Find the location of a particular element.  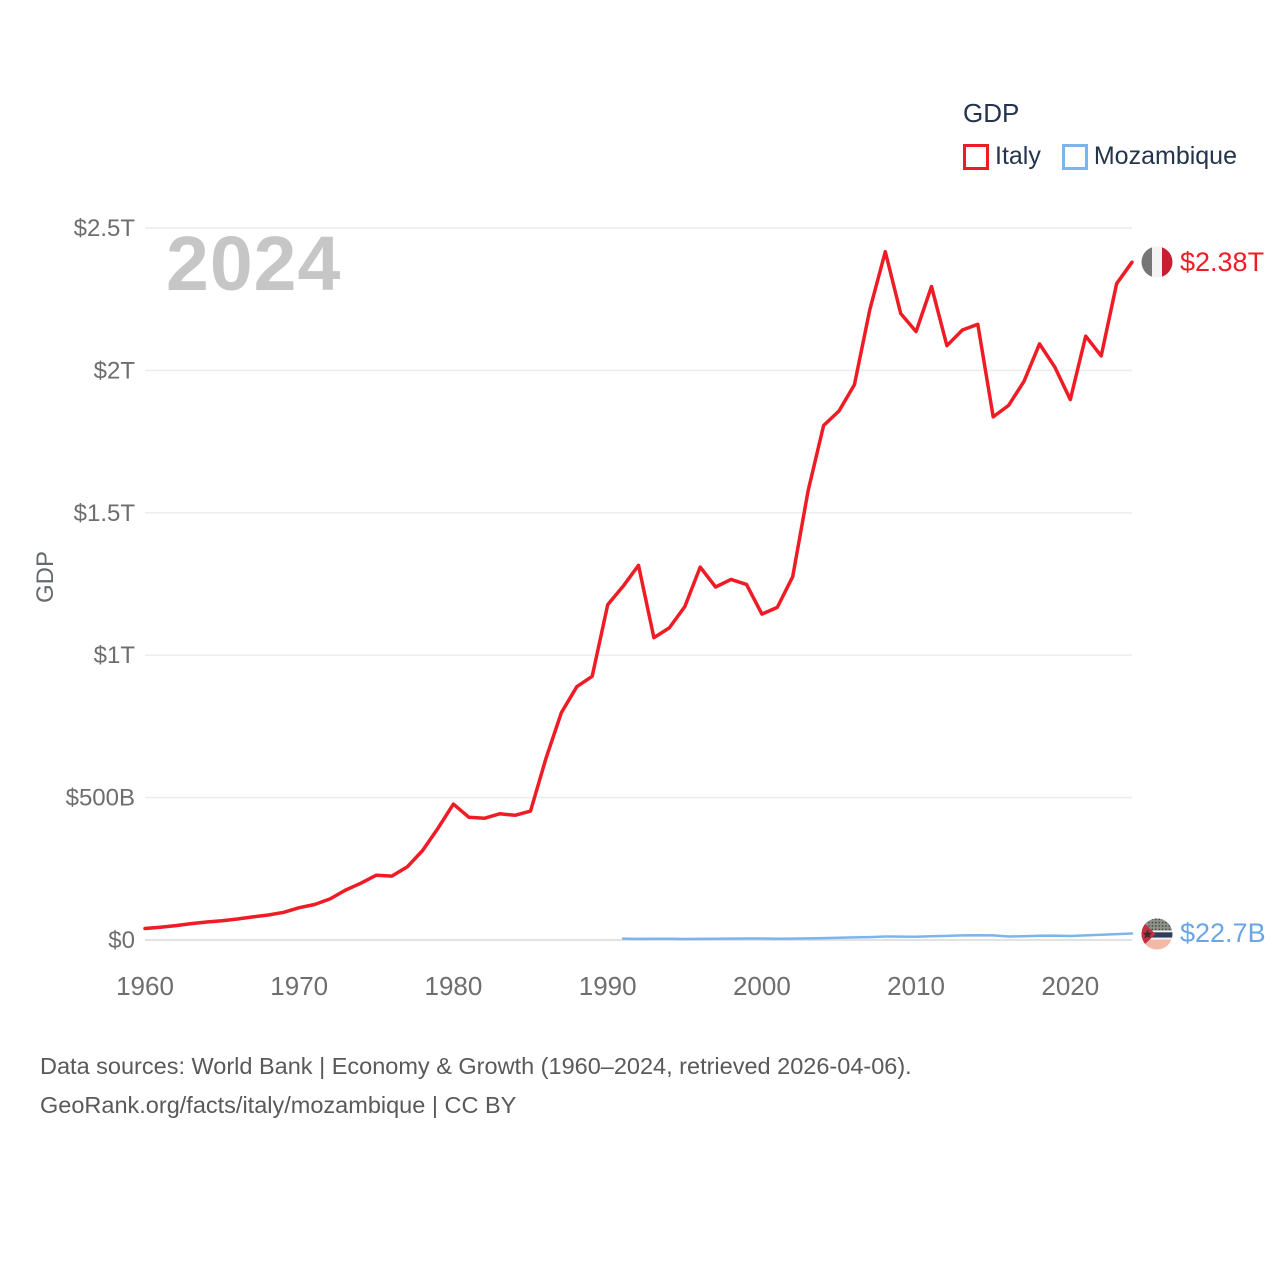

mozambique-series-swatch is located at coordinates (1074, 156).